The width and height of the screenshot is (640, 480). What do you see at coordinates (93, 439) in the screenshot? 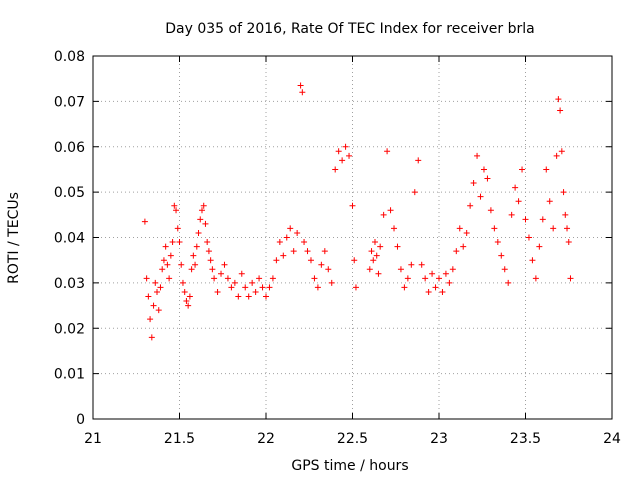
I see `x-tick-label: 21` at bounding box center [93, 439].